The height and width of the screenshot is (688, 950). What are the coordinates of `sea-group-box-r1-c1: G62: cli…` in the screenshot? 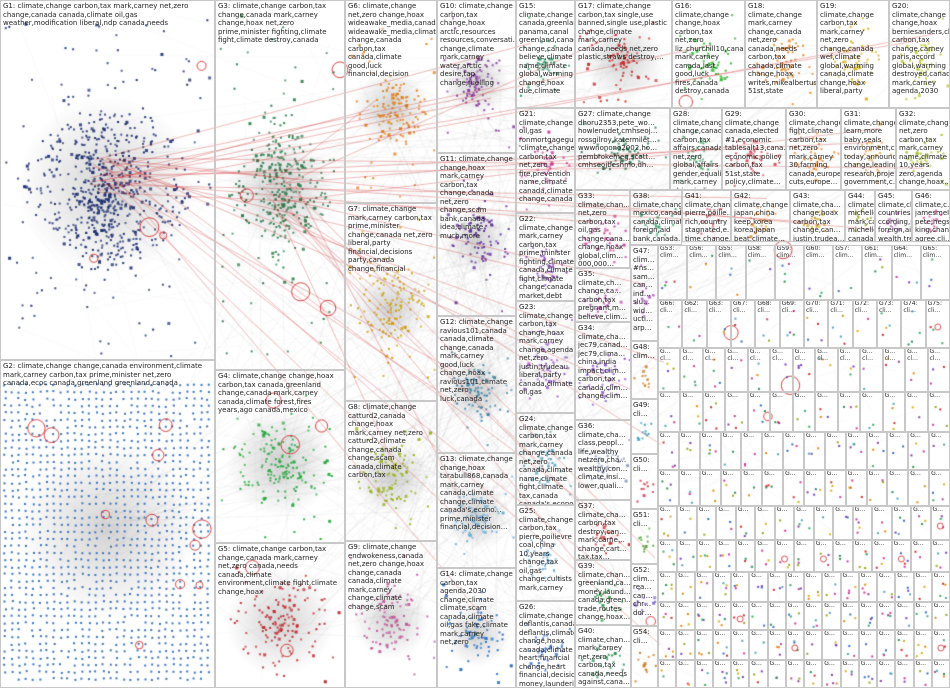 It's located at (694, 324).